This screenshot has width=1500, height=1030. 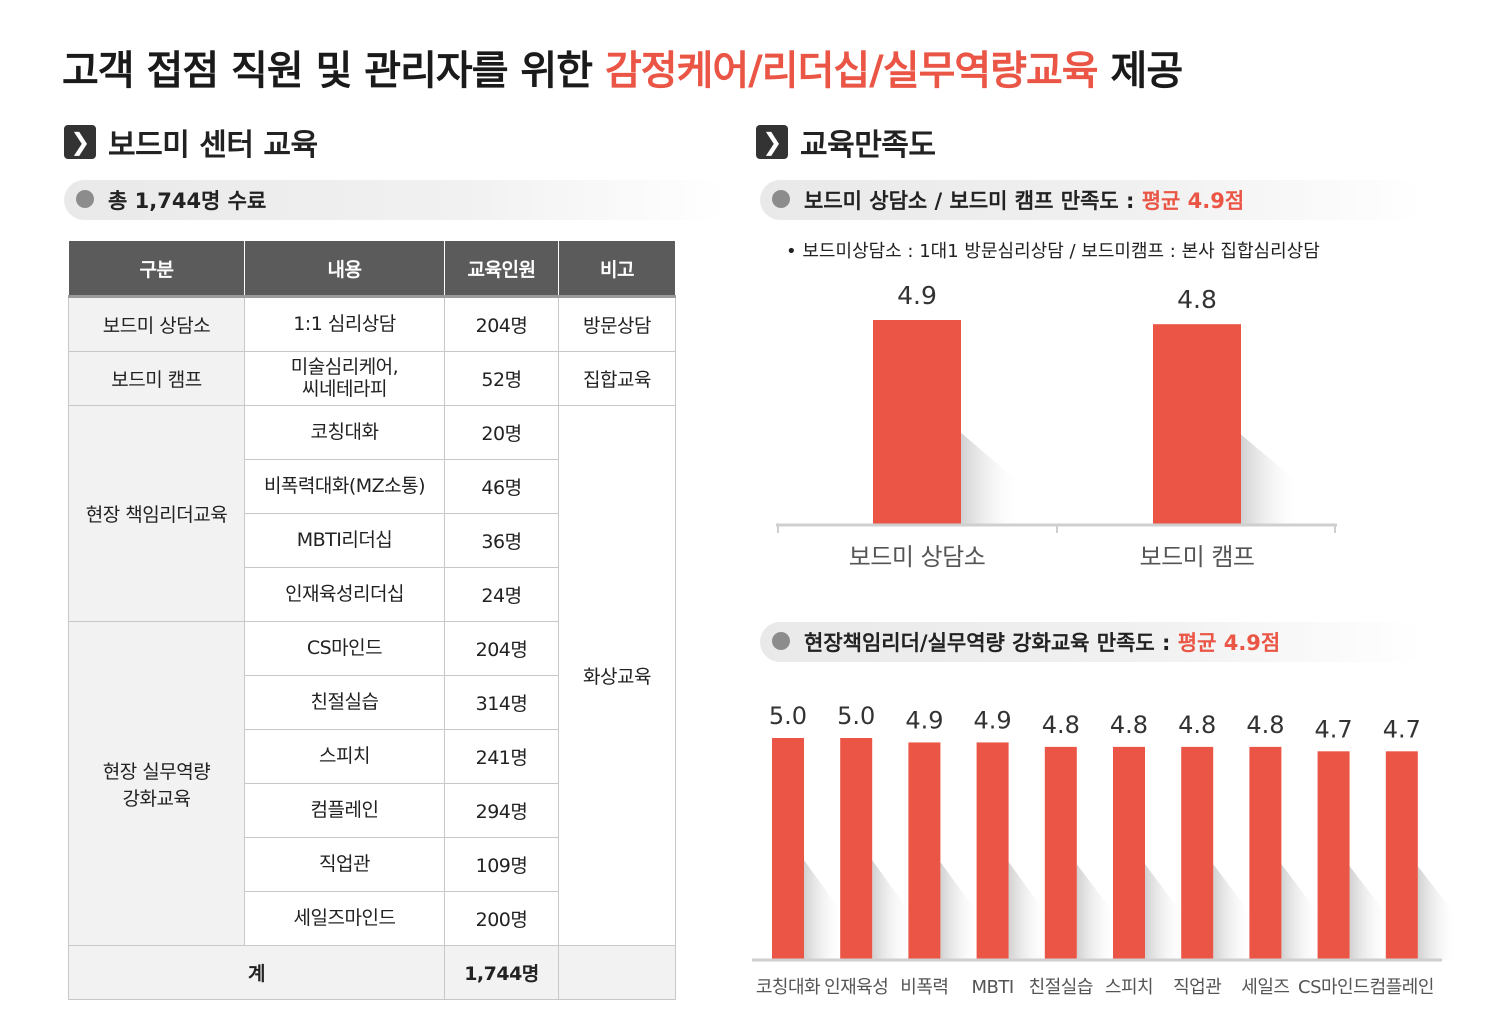 I want to click on page-title: 고객 접점 직원 및 관리자를 위한 감정케어/리더십/실무역량교육 제공, so click(x=623, y=67).